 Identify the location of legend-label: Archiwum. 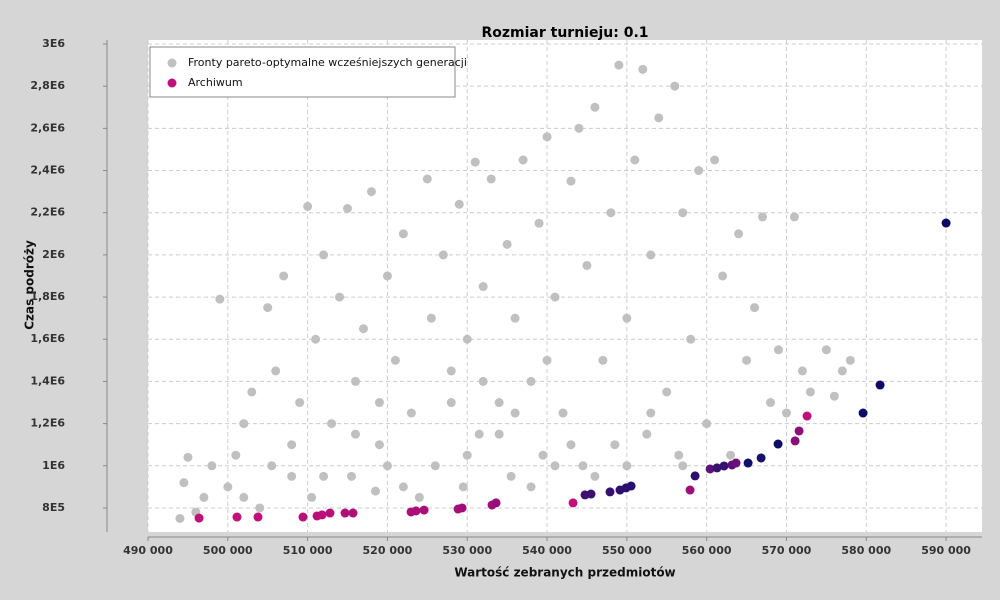
(215, 82).